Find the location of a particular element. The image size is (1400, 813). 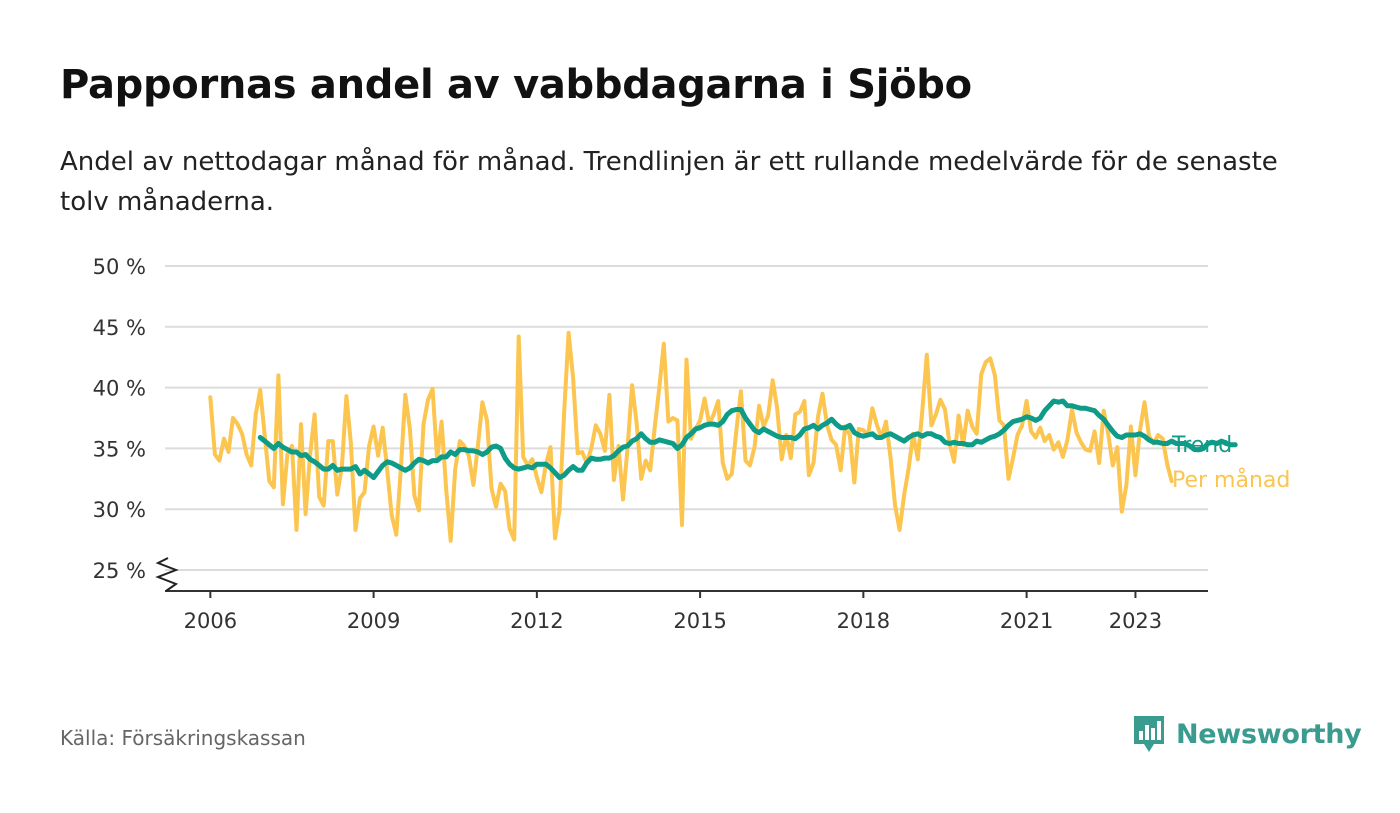

brand-name: Newsworthy is located at coordinates (1269, 734).